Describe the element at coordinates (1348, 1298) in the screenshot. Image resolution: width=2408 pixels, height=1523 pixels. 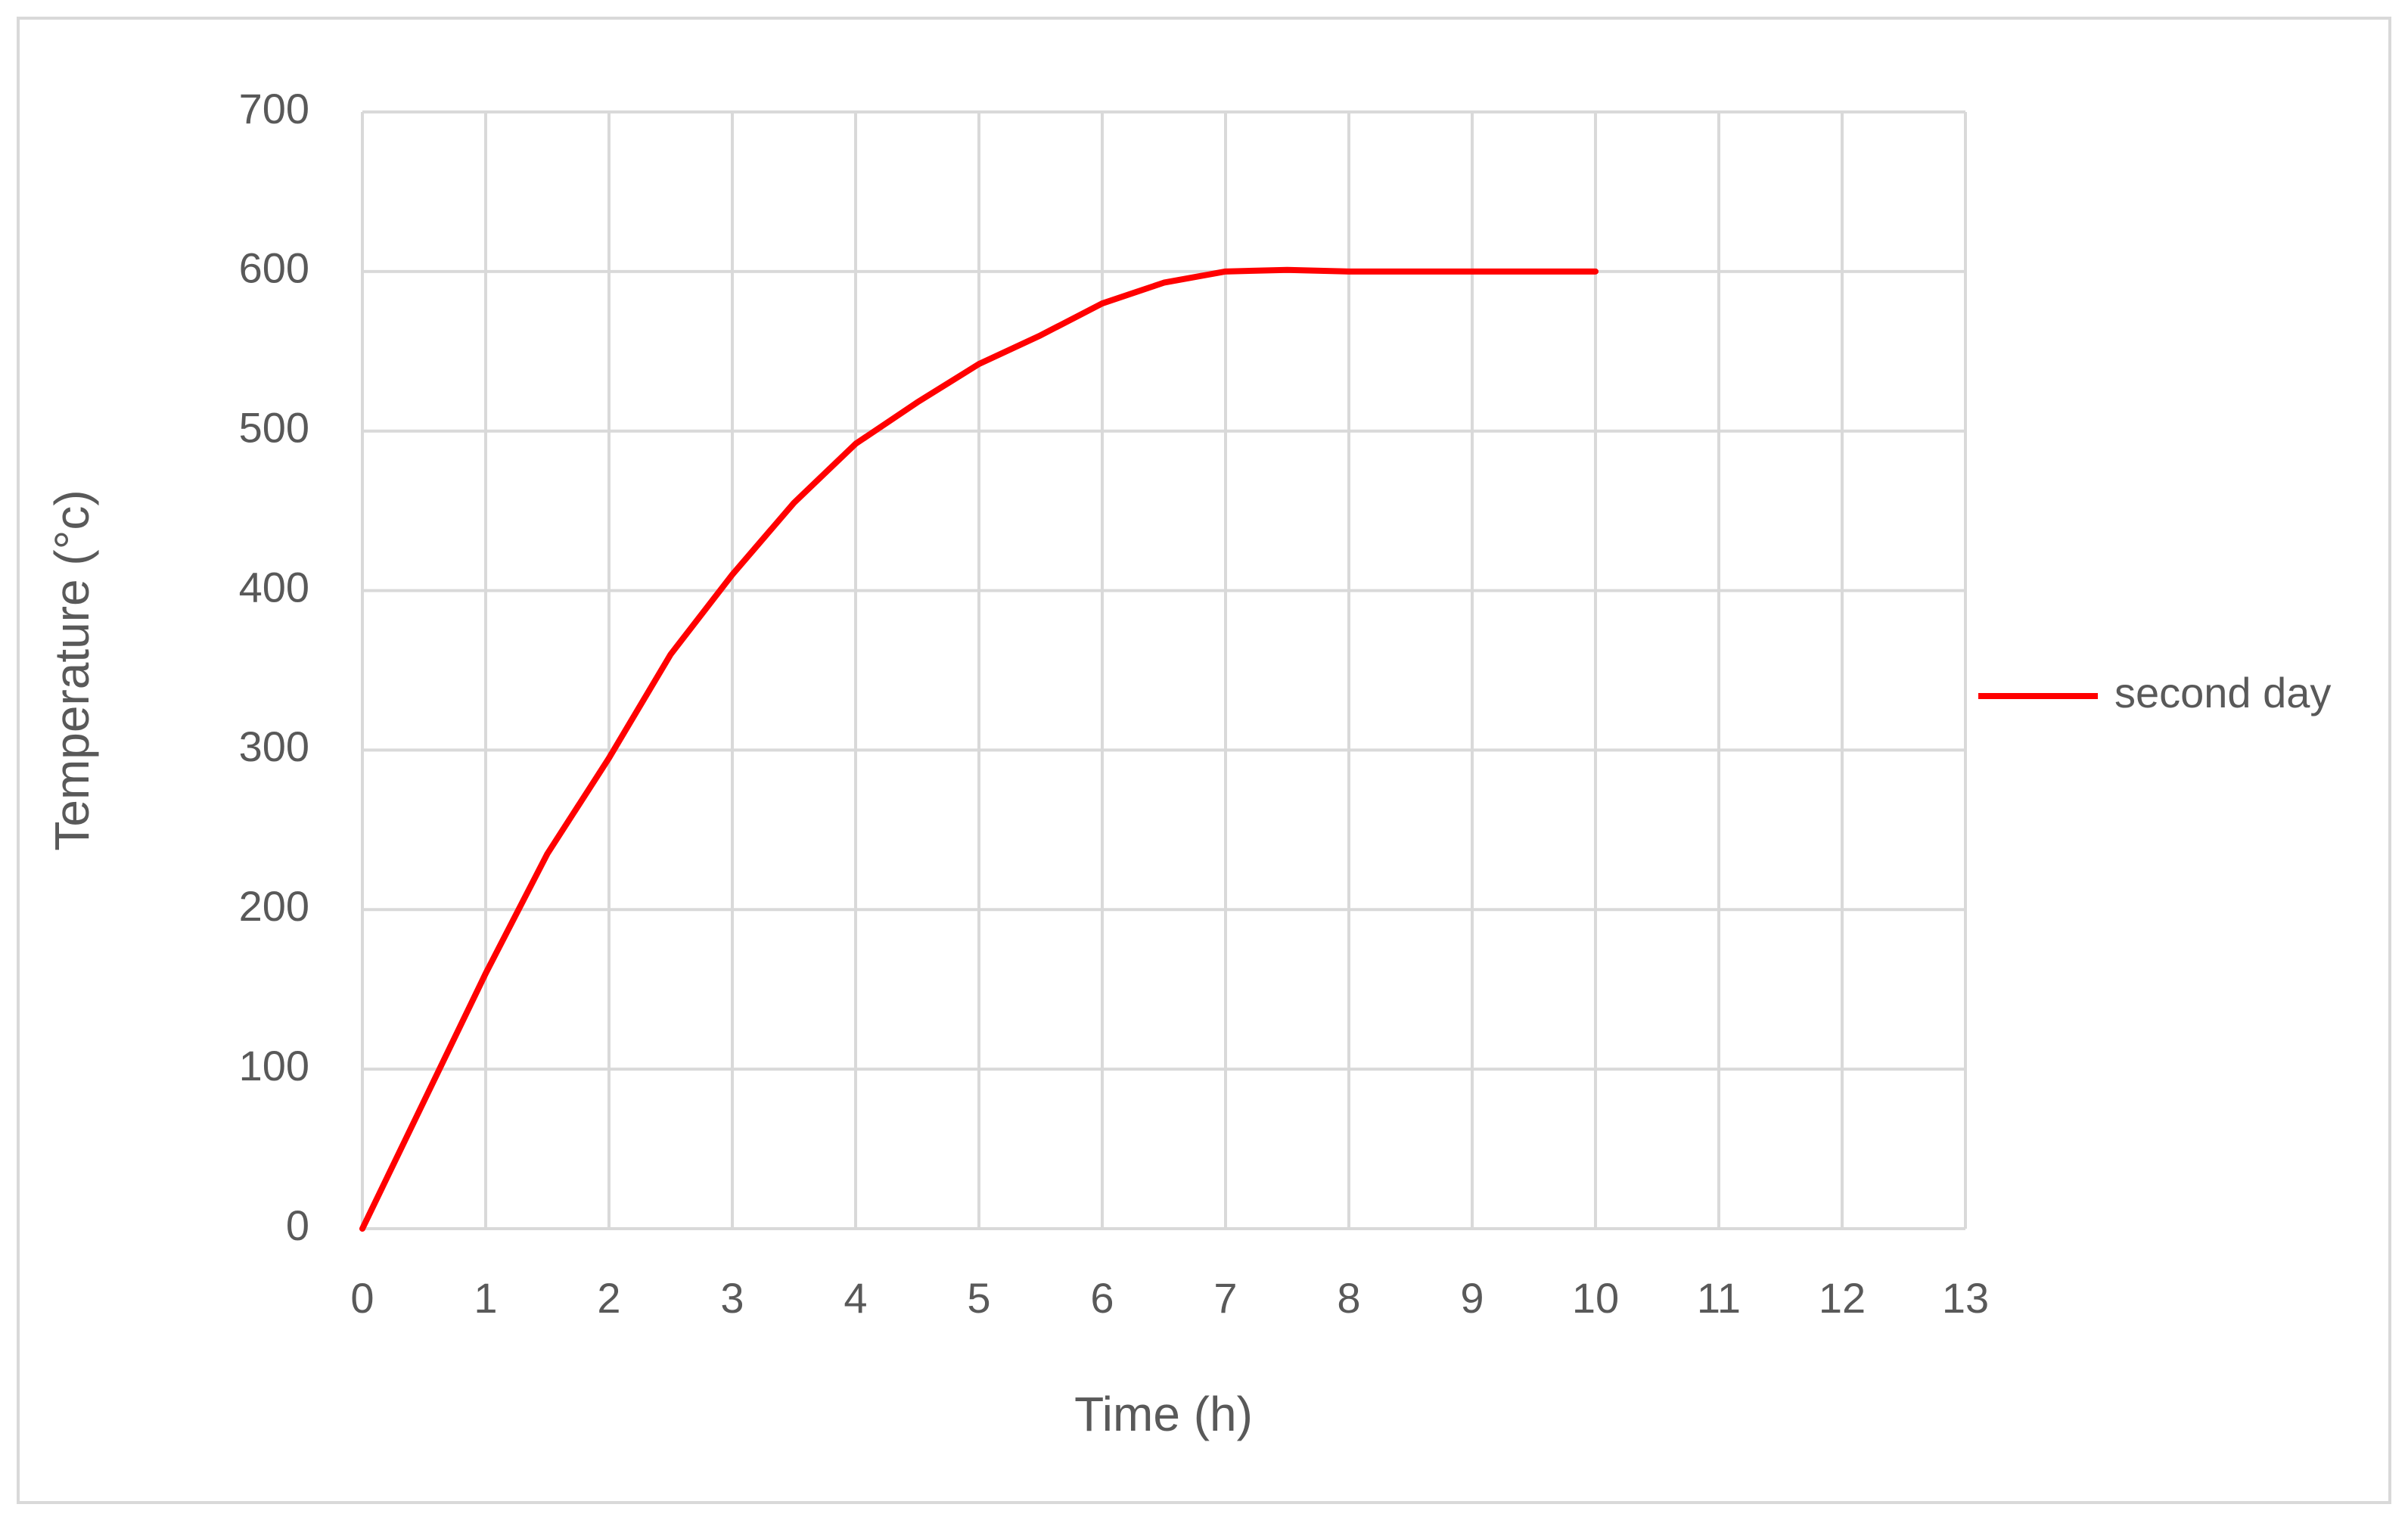
I see `x-tick-label: 8` at that location.